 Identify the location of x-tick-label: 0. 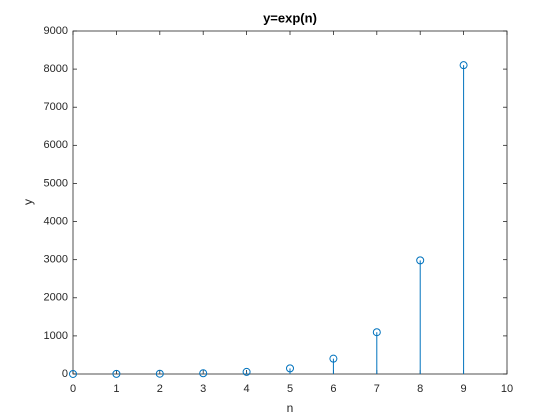
(73, 389).